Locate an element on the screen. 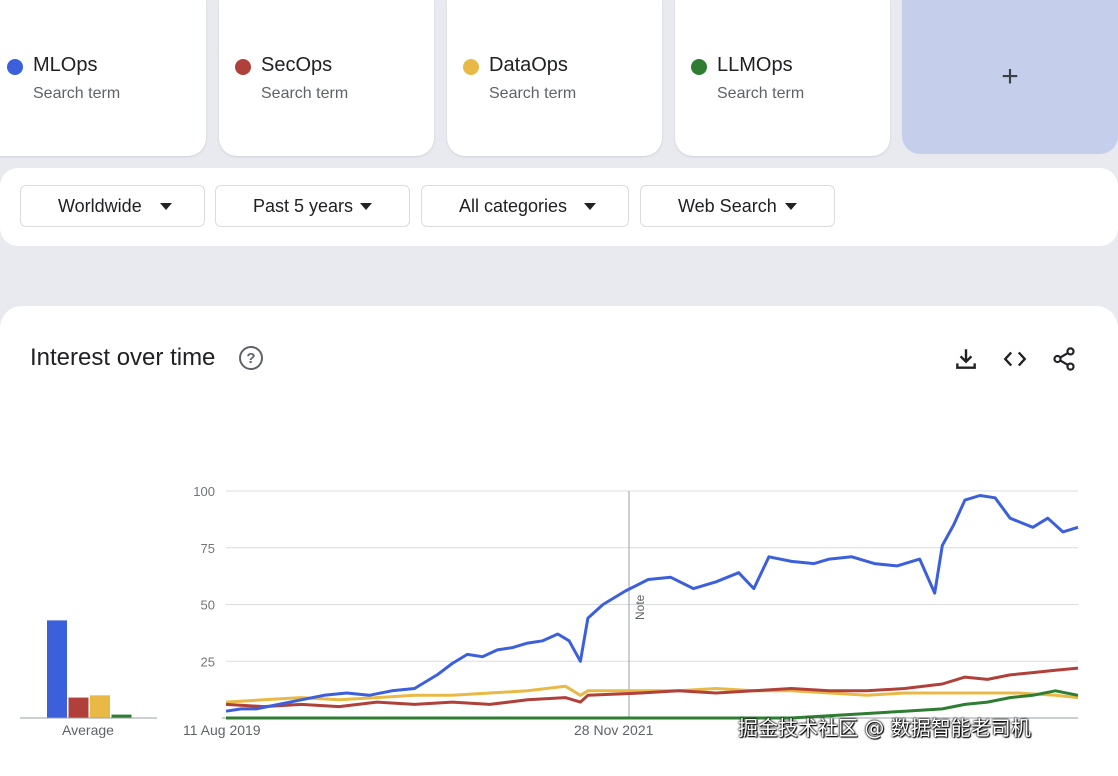 Image resolution: width=1118 pixels, height=776 pixels. term-name: LLMOps is located at coordinates (755, 65).